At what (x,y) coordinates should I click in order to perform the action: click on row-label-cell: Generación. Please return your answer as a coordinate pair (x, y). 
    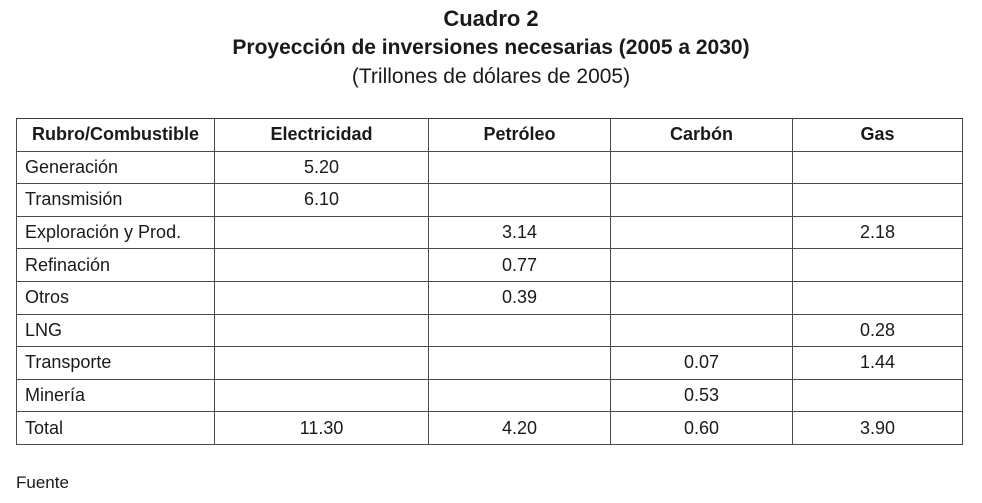
    Looking at the image, I should click on (115, 167).